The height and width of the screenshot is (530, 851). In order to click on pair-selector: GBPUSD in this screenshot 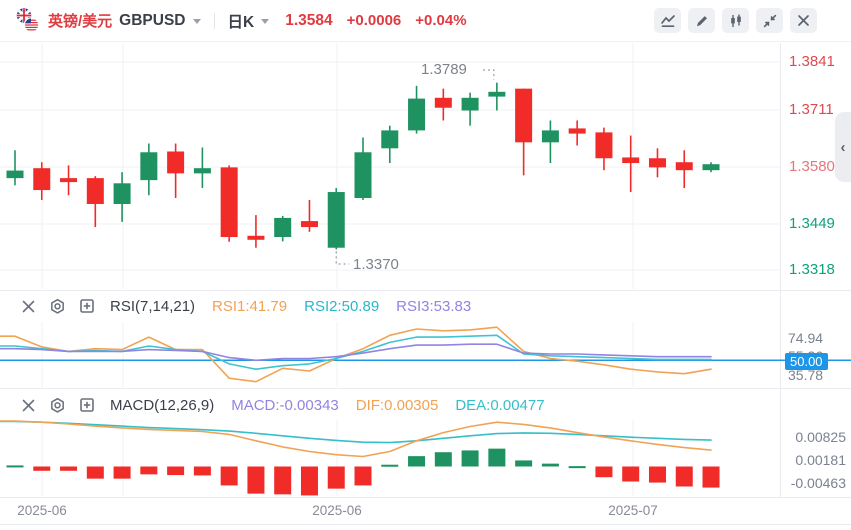, I will do `click(160, 20)`.